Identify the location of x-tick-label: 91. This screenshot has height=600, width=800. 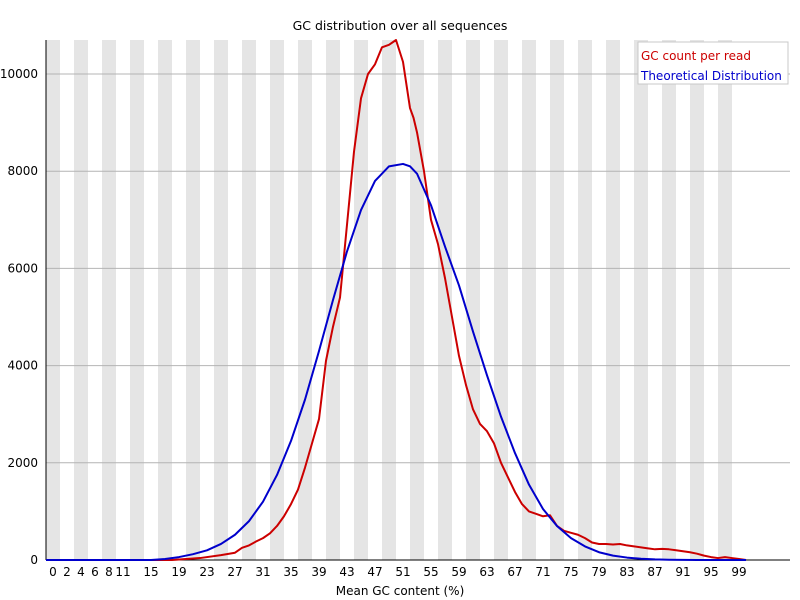
(682, 572).